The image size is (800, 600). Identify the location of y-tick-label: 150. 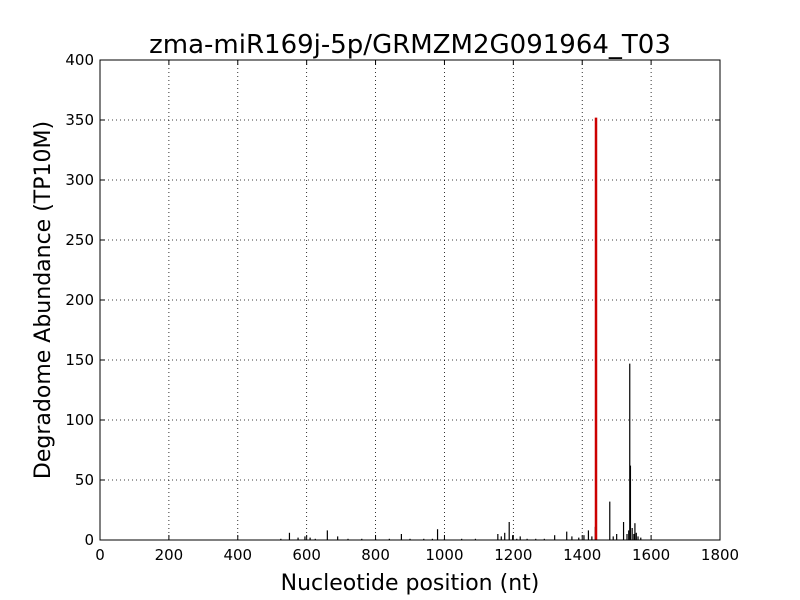
(79, 360).